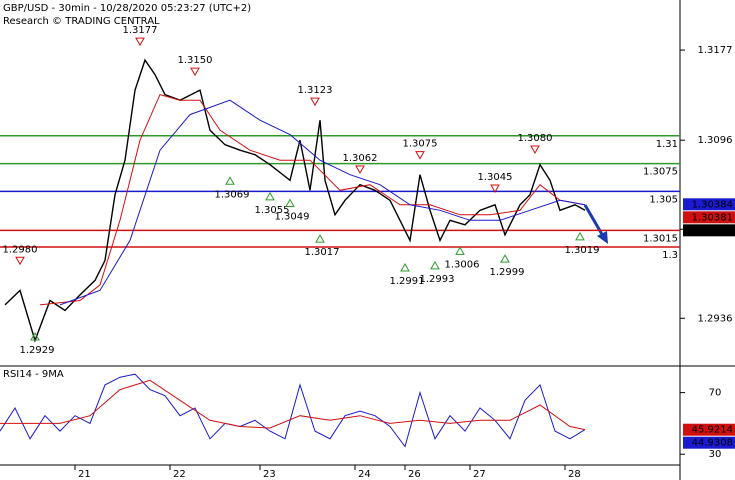  What do you see at coordinates (715, 318) in the screenshot?
I see `y-tick-label: 1.2936` at bounding box center [715, 318].